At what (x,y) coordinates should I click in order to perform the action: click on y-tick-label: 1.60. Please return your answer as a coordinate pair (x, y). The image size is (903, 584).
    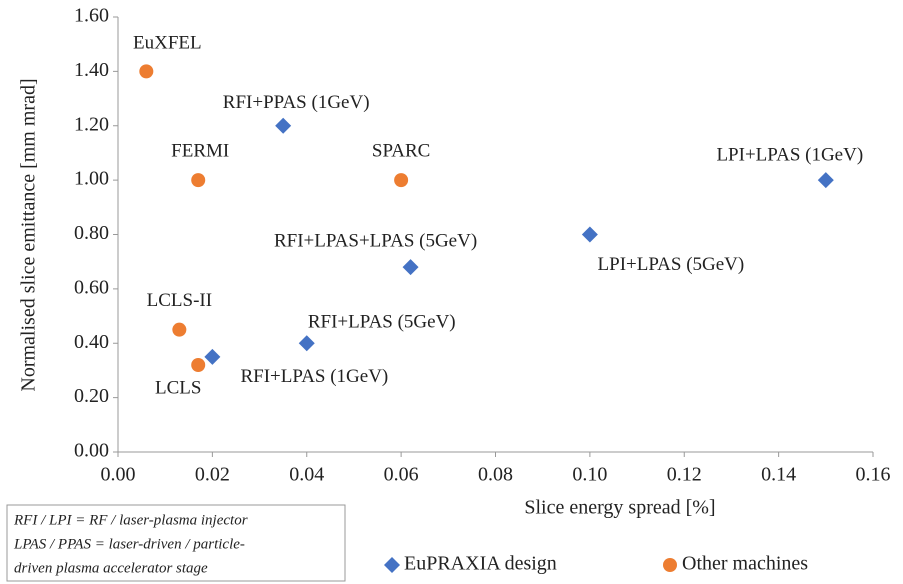
    Looking at the image, I should click on (91, 16).